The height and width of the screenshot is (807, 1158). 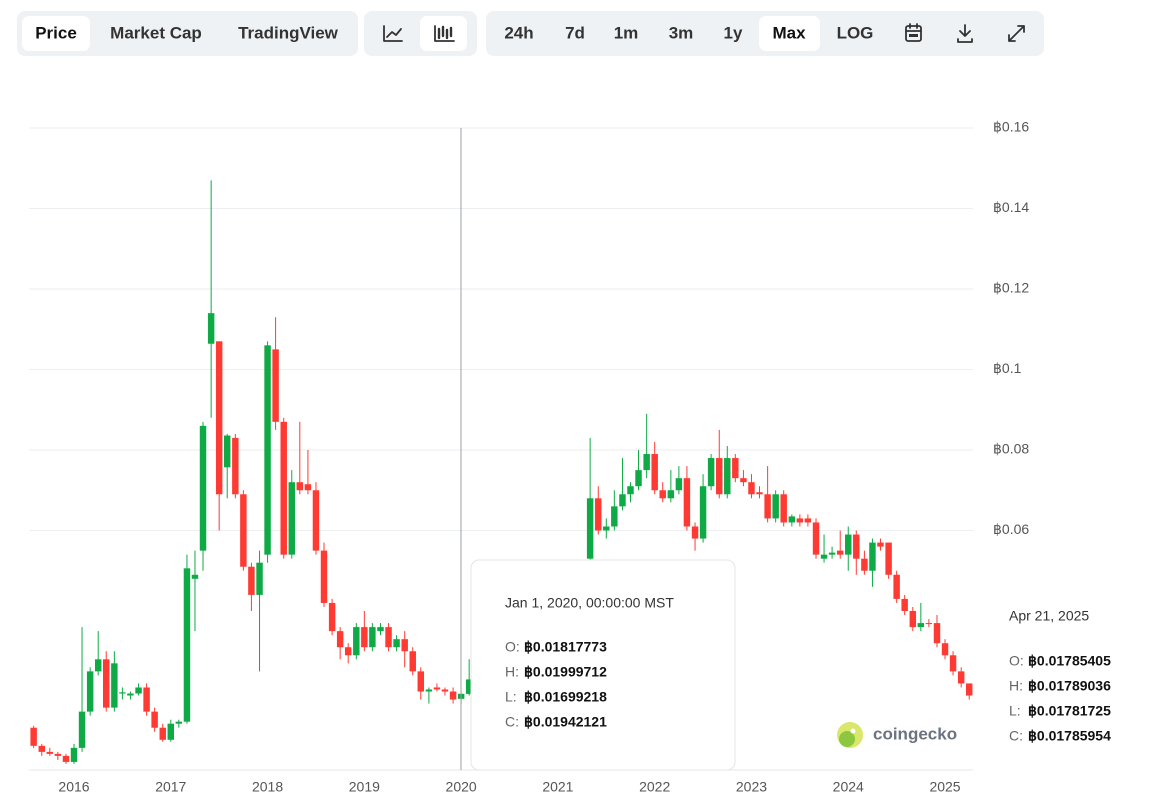 What do you see at coordinates (512, 672) in the screenshot?
I see `row-label: H:` at bounding box center [512, 672].